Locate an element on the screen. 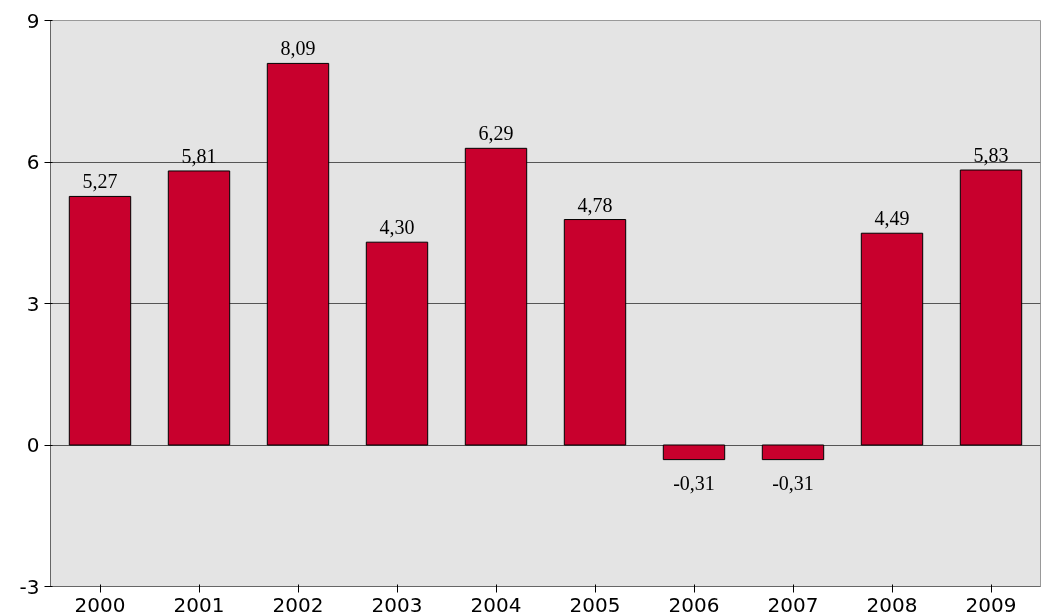  data-label: 4,78 is located at coordinates (595, 204).